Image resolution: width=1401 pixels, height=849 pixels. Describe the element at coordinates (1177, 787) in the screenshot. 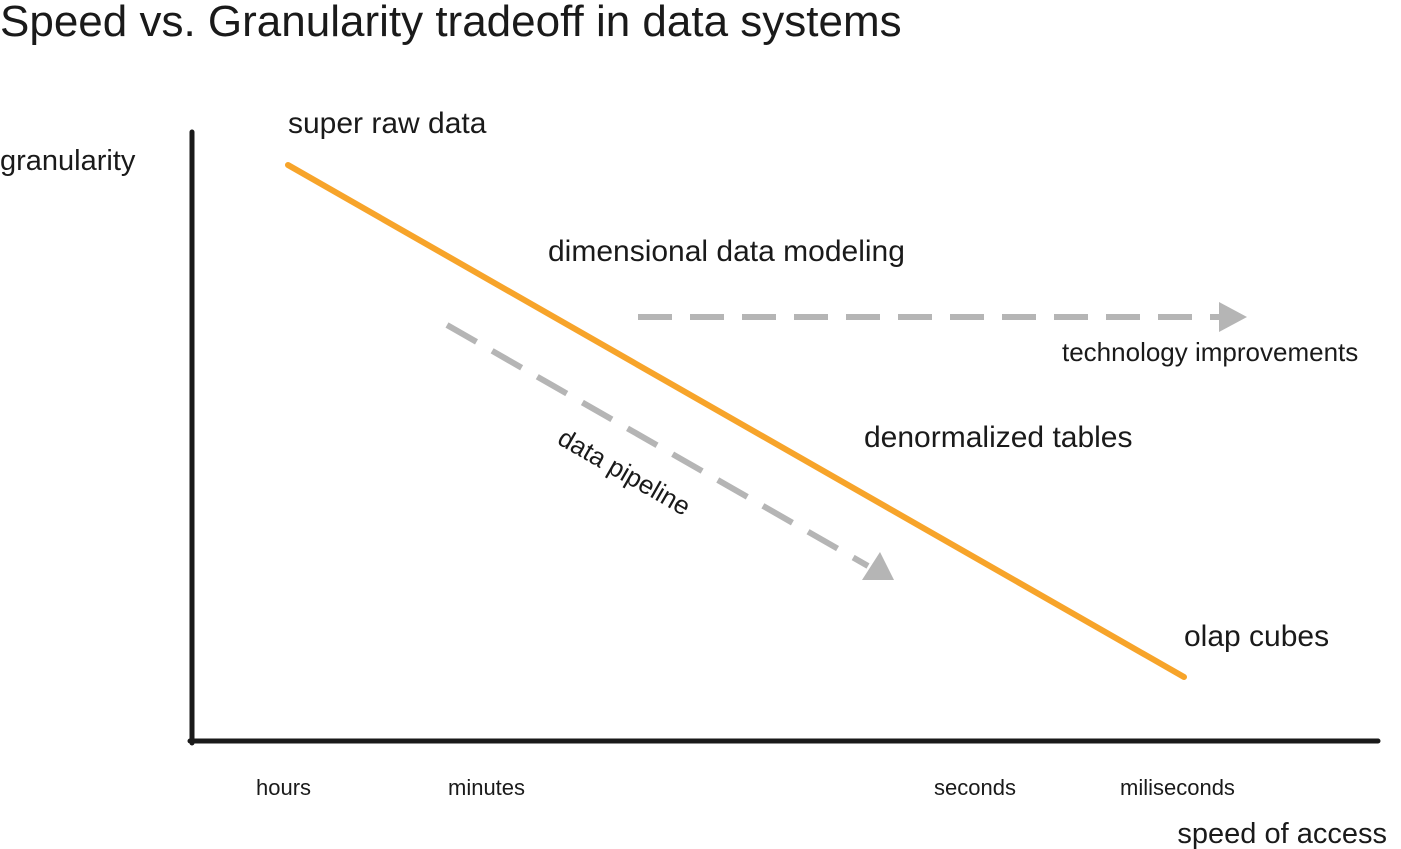

I see `x-tick-miliseconds: miliseconds` at that location.